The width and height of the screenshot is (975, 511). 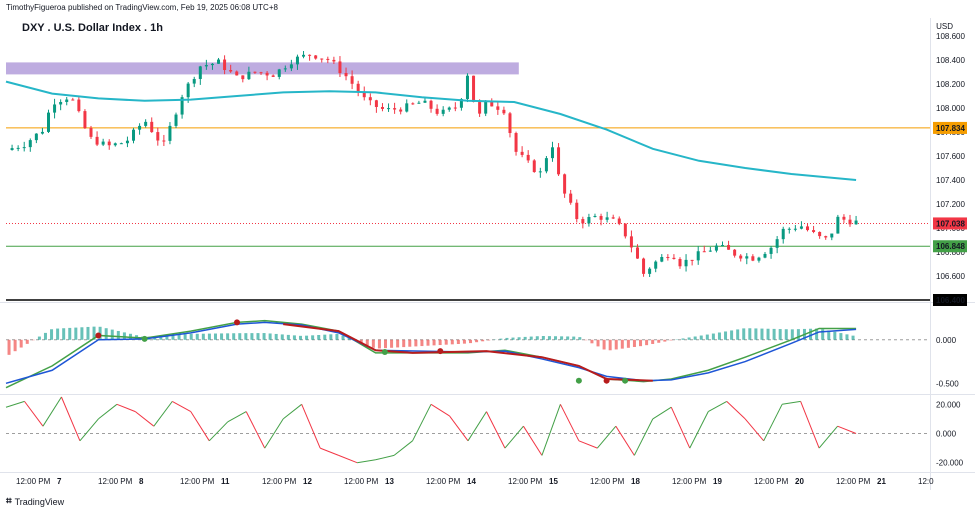 I want to click on tradingview-mark-icon: ⌗, so click(x=9, y=501).